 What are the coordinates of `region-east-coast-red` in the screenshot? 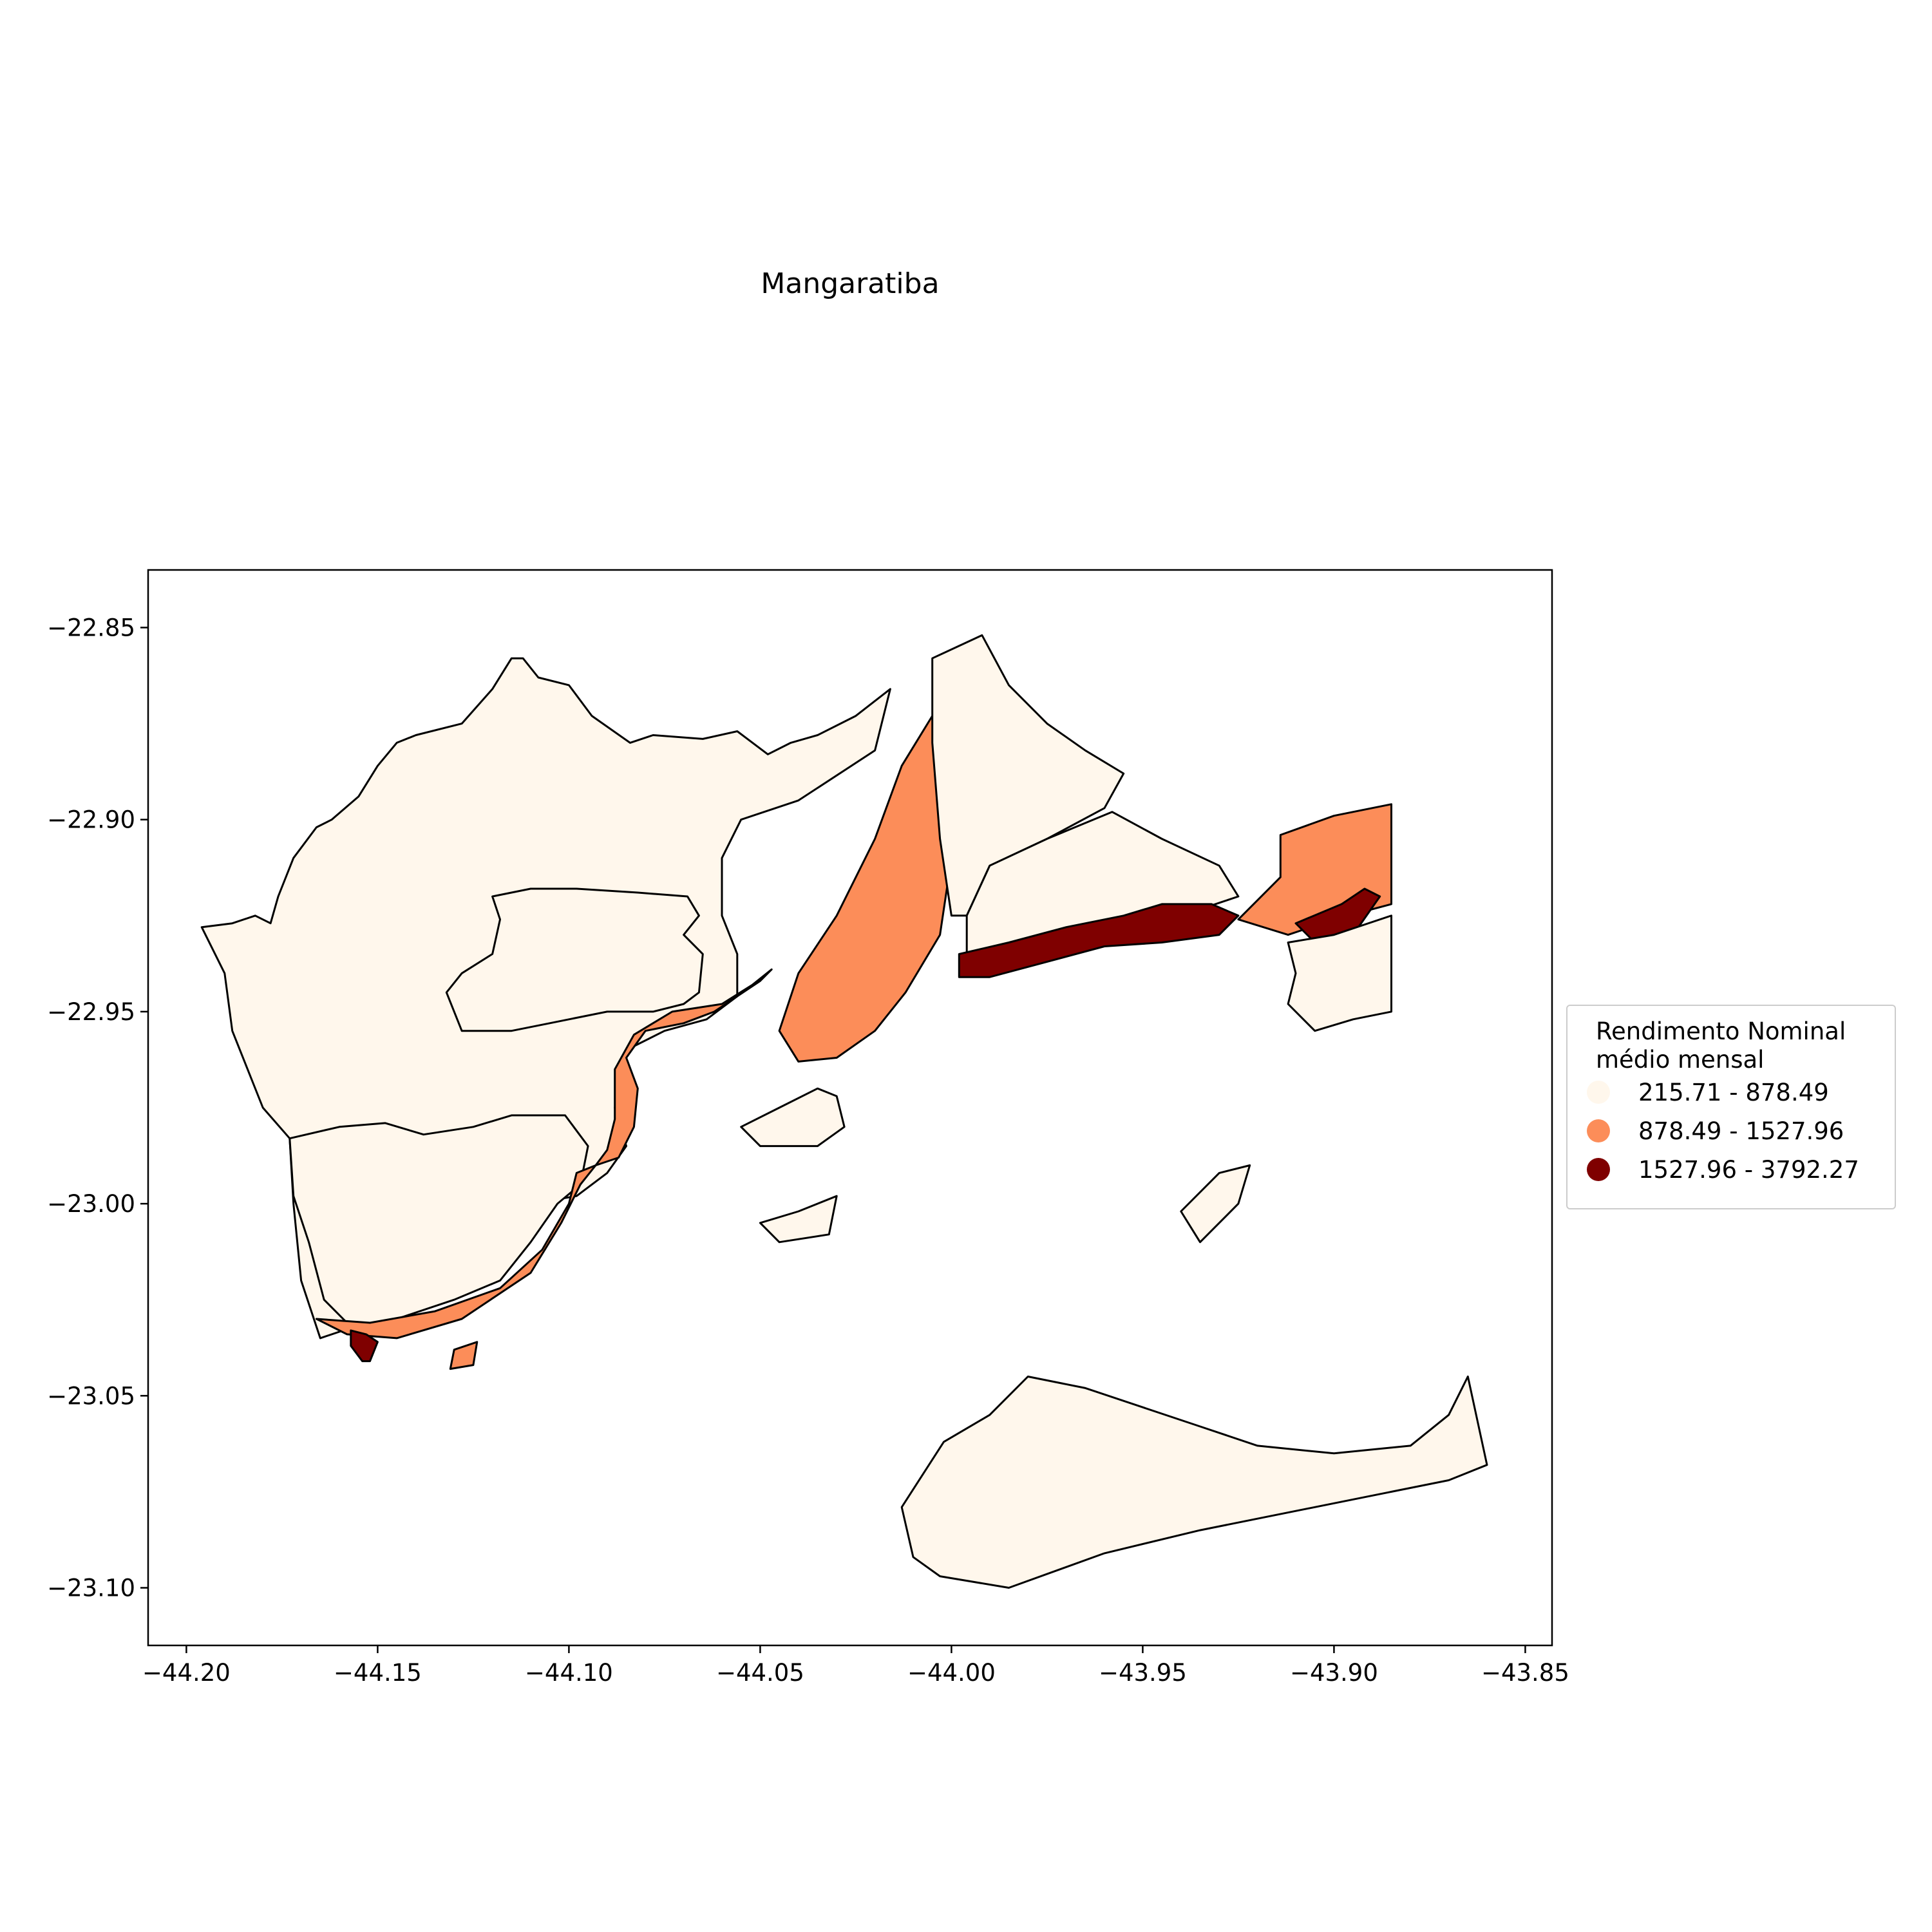 It's located at (1099, 941).